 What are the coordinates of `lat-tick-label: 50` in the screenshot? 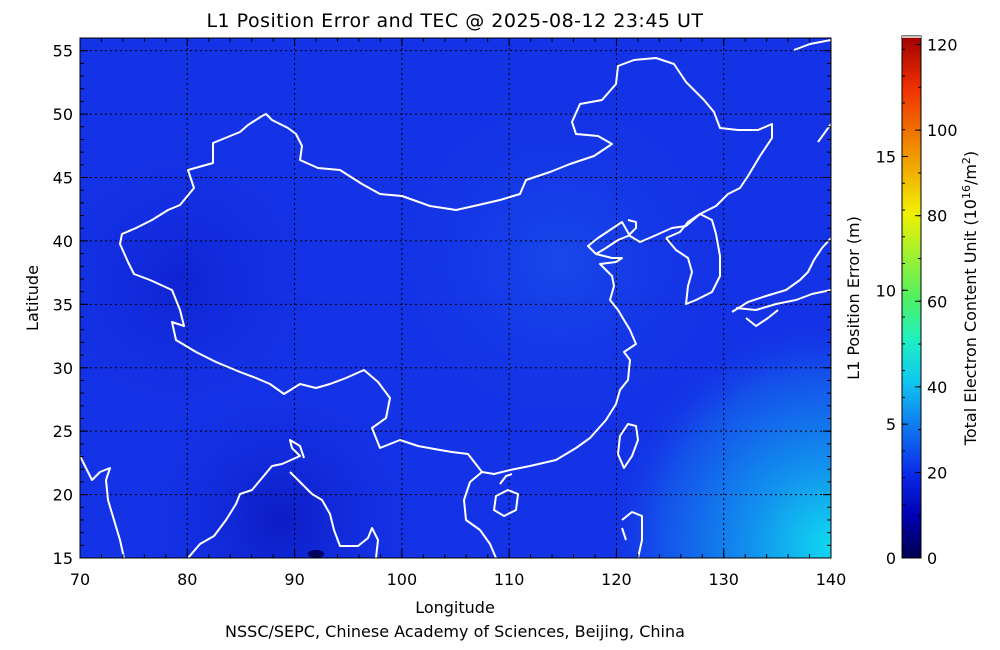 It's located at (63, 114).